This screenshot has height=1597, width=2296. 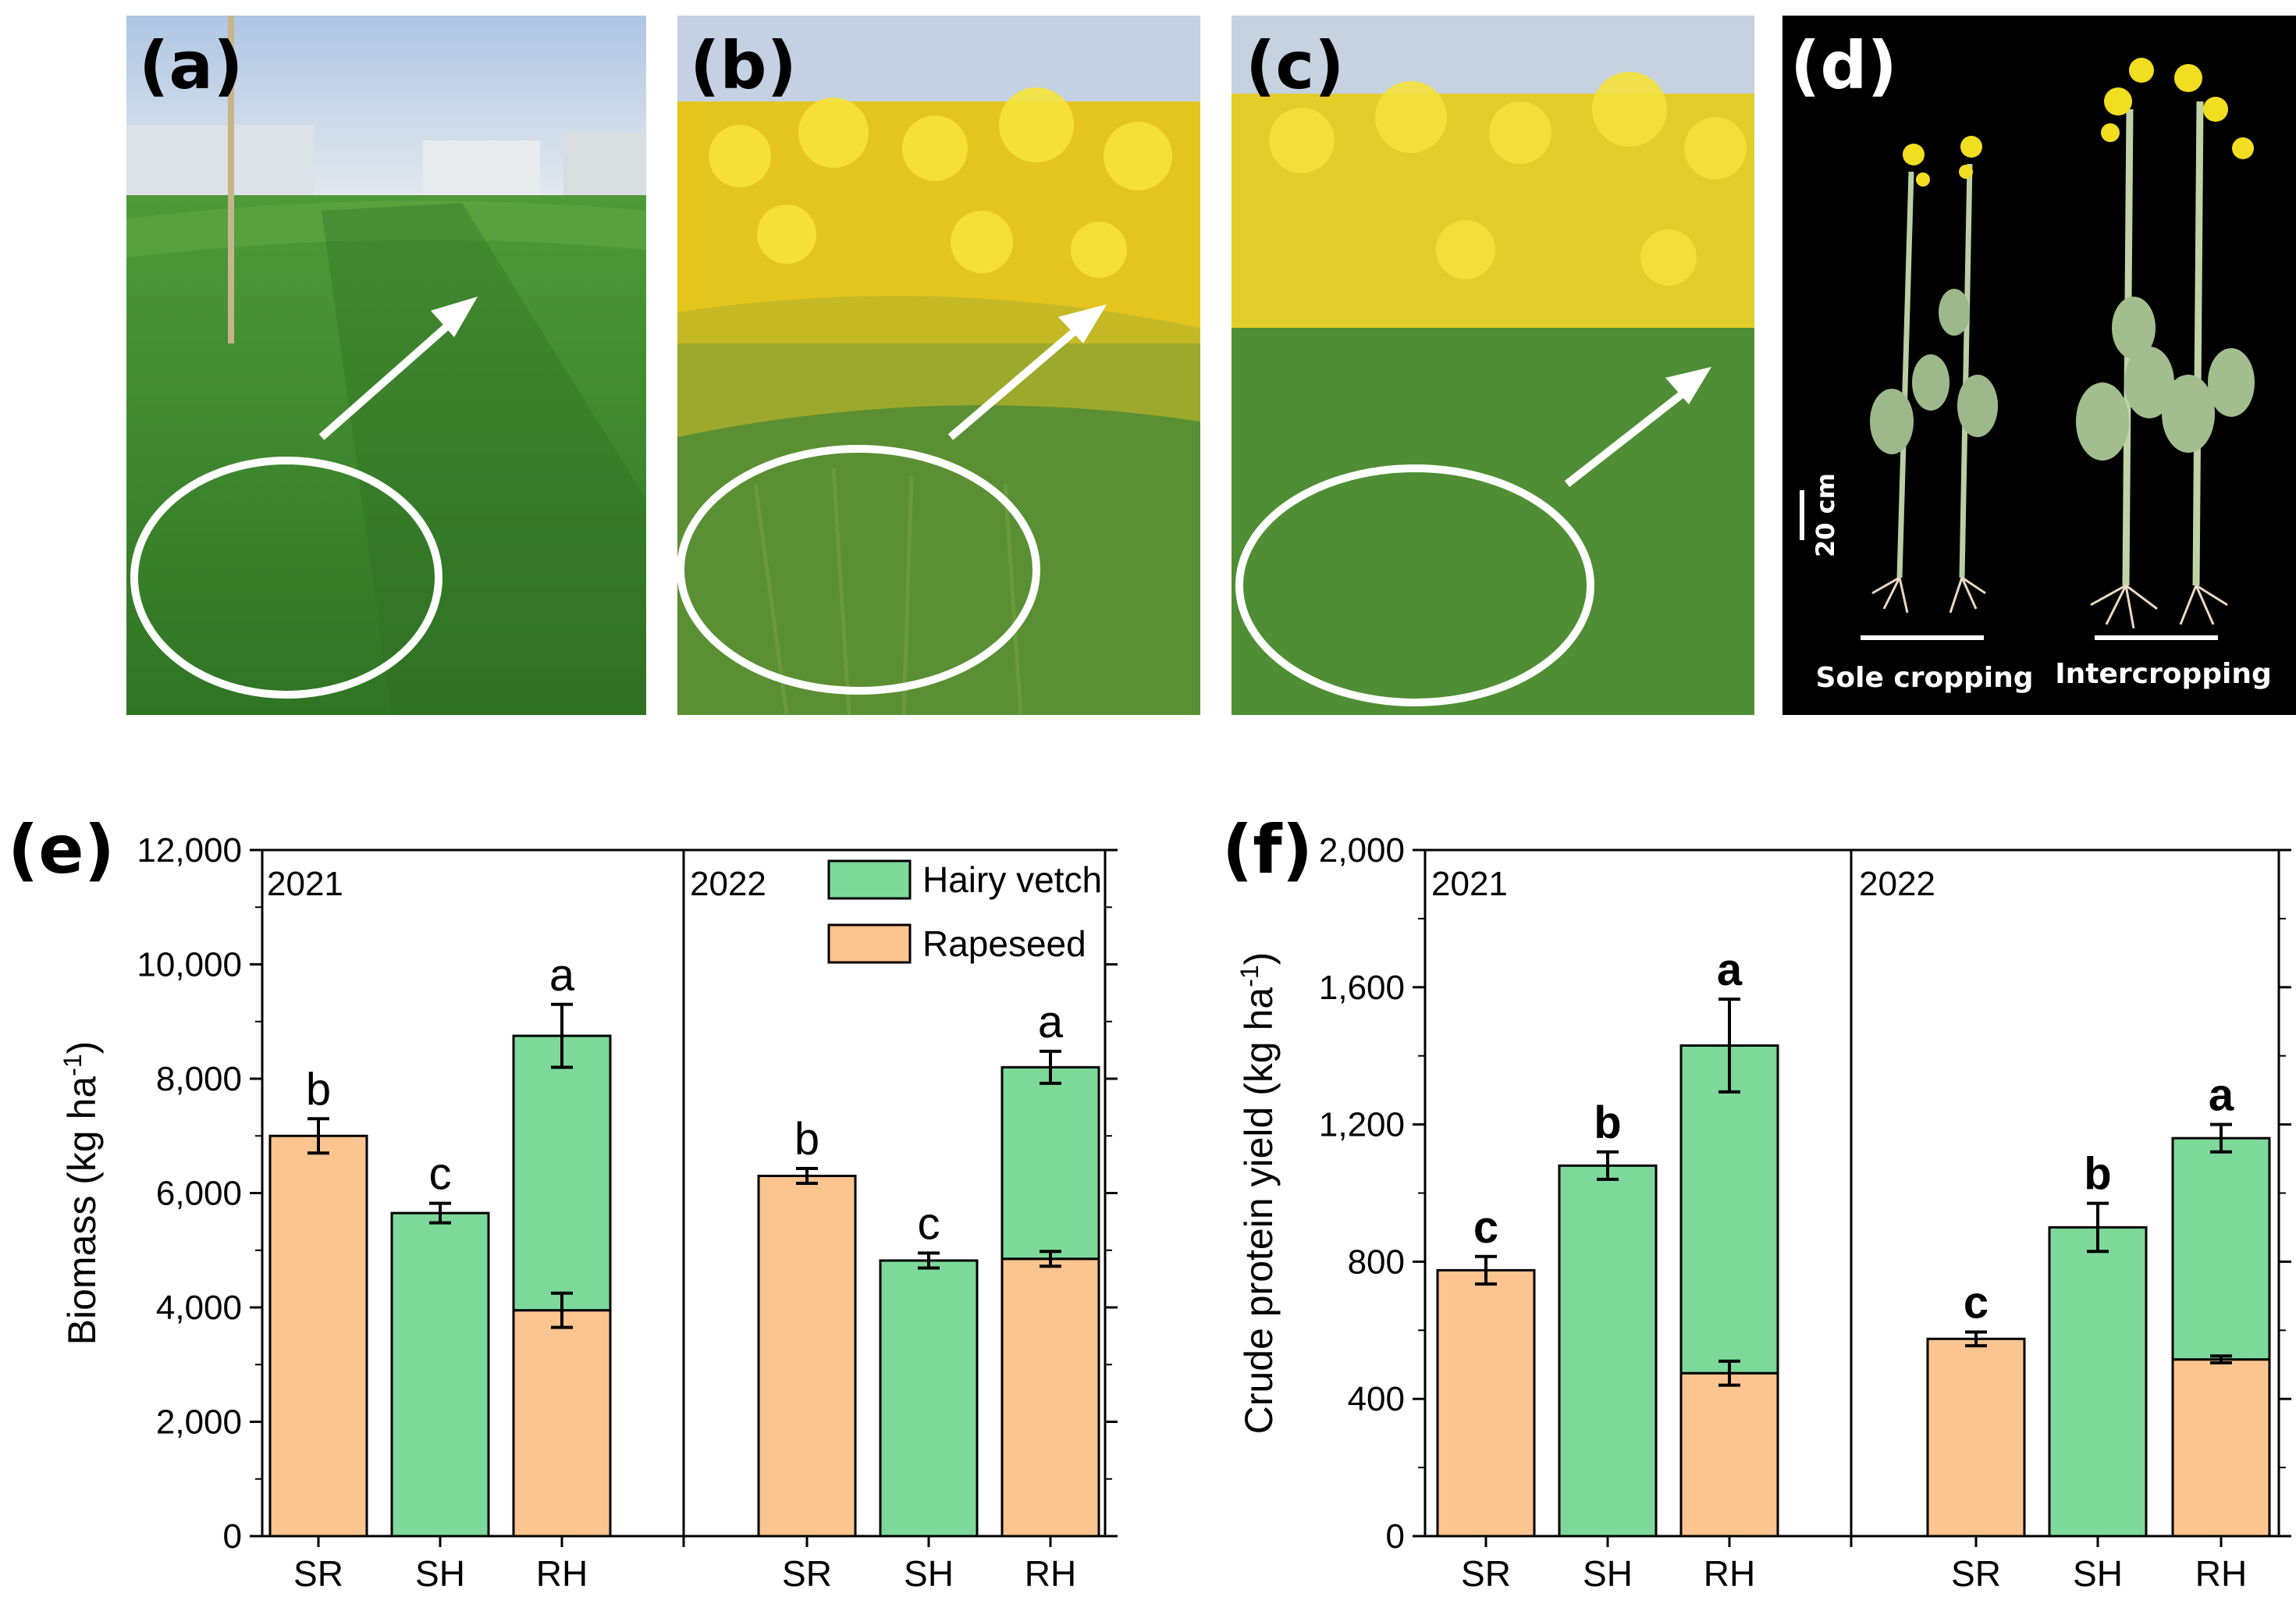 What do you see at coordinates (1924, 678) in the screenshot?
I see `sole-cropping-label: Sole cropping` at bounding box center [1924, 678].